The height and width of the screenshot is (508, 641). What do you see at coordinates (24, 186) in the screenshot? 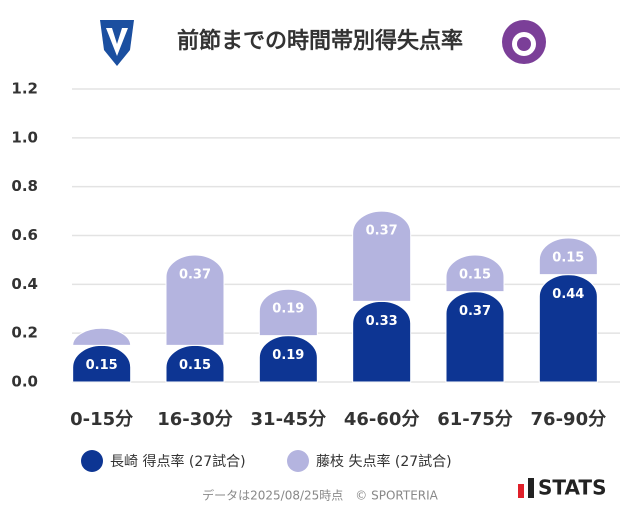
I see `y-tick-label: 0.8` at bounding box center [24, 186].